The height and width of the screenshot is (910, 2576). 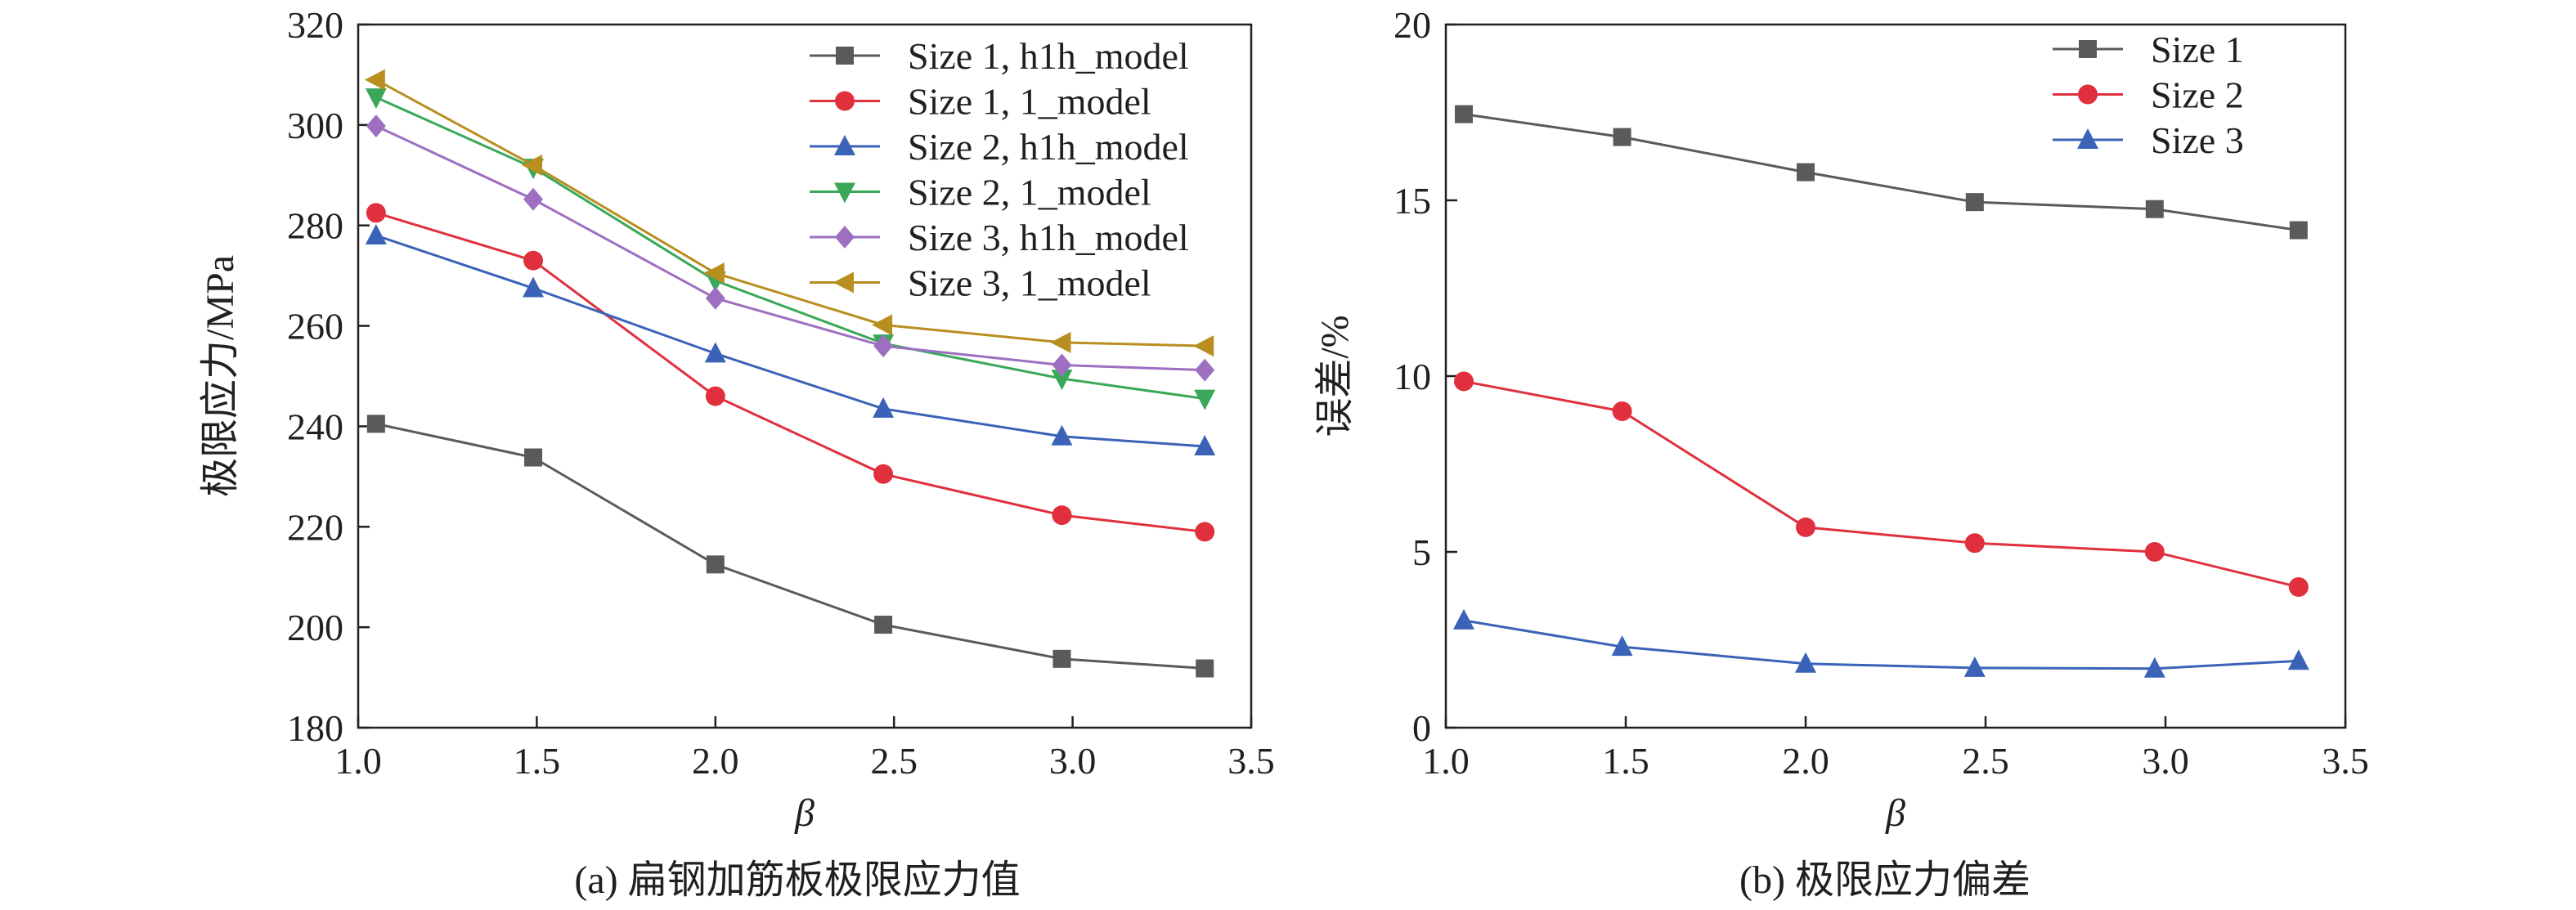 What do you see at coordinates (315, 728) in the screenshot?
I see `y-tick-label: 180` at bounding box center [315, 728].